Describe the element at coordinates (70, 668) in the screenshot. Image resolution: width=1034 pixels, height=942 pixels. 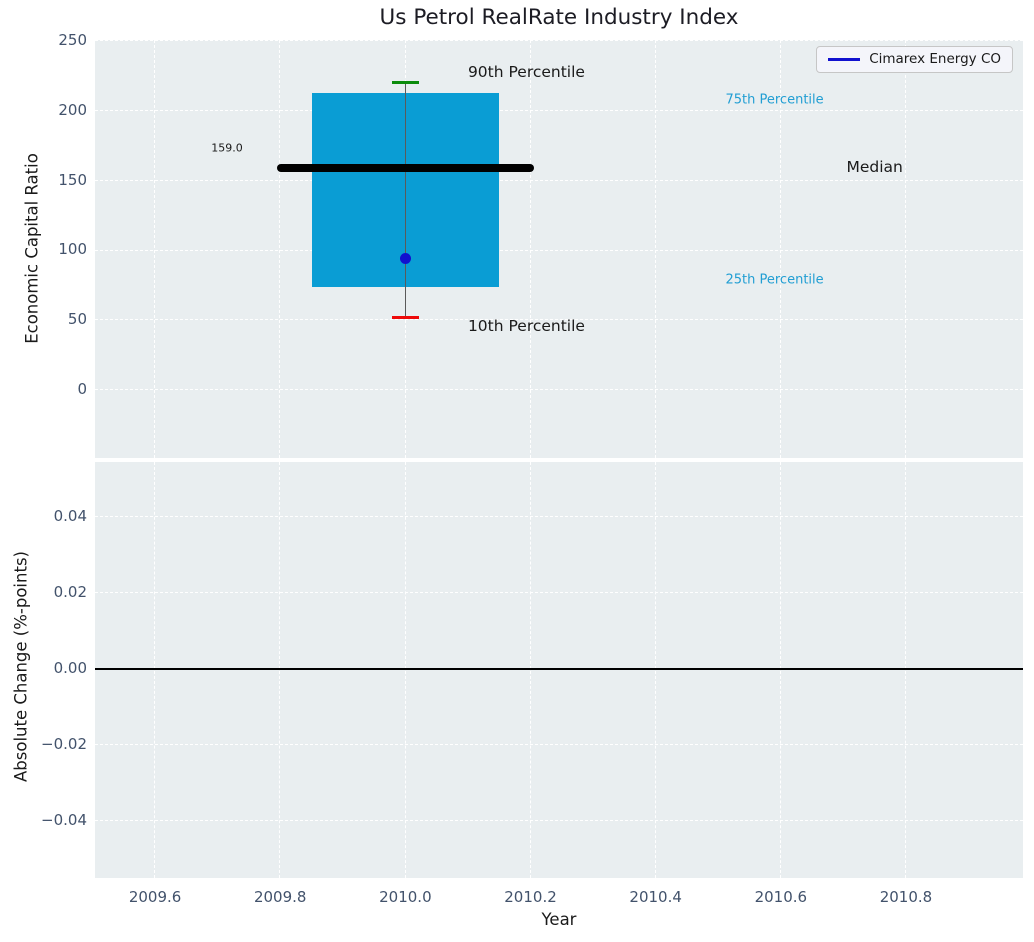
I see `y-tick-label: 0.00` at that location.